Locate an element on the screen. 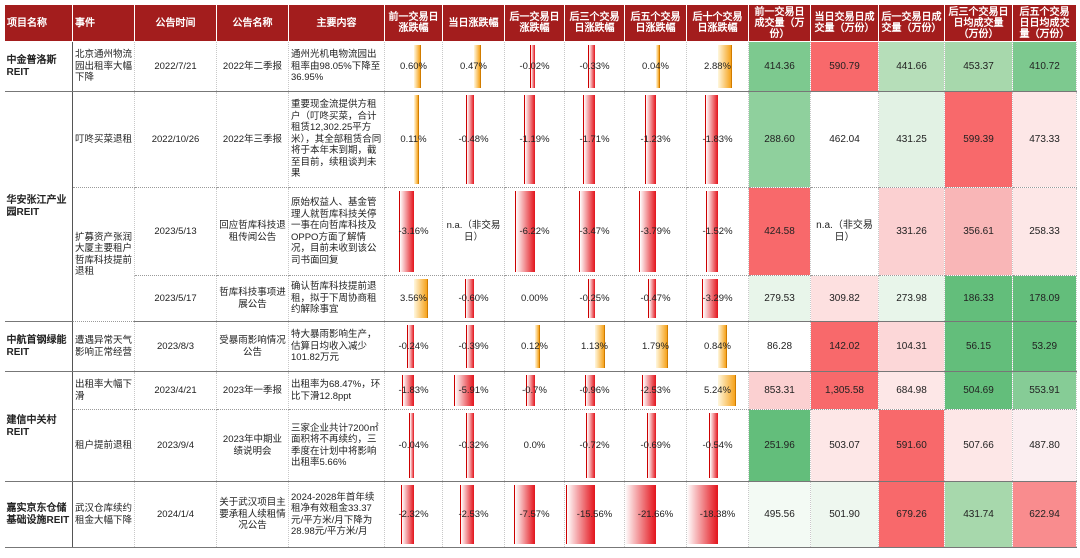 Image resolution: width=1080 pixels, height=558 pixels. date-cell: 2023/5/17 is located at coordinates (175, 298).